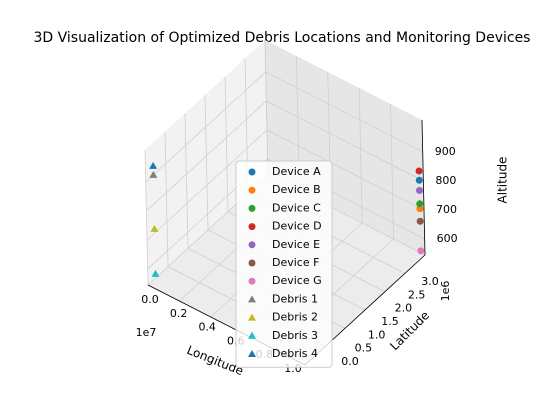  Describe the element at coordinates (296, 189) in the screenshot. I see `legend-label: Device B` at that location.